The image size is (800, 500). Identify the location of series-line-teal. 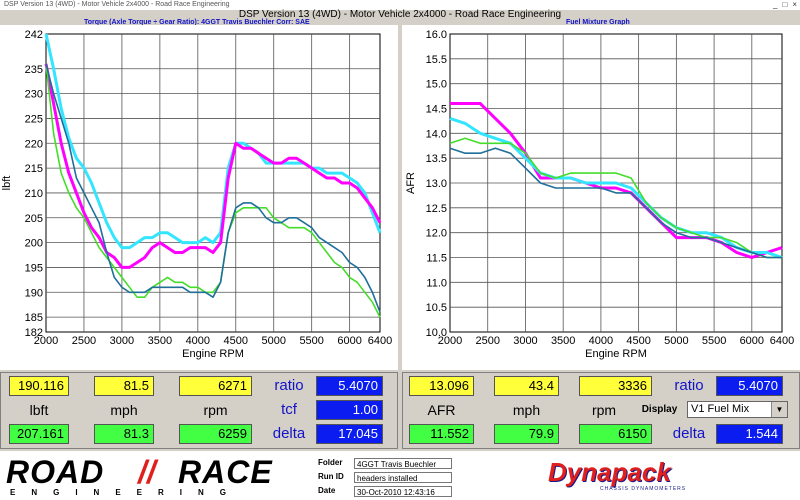
(615, 203).